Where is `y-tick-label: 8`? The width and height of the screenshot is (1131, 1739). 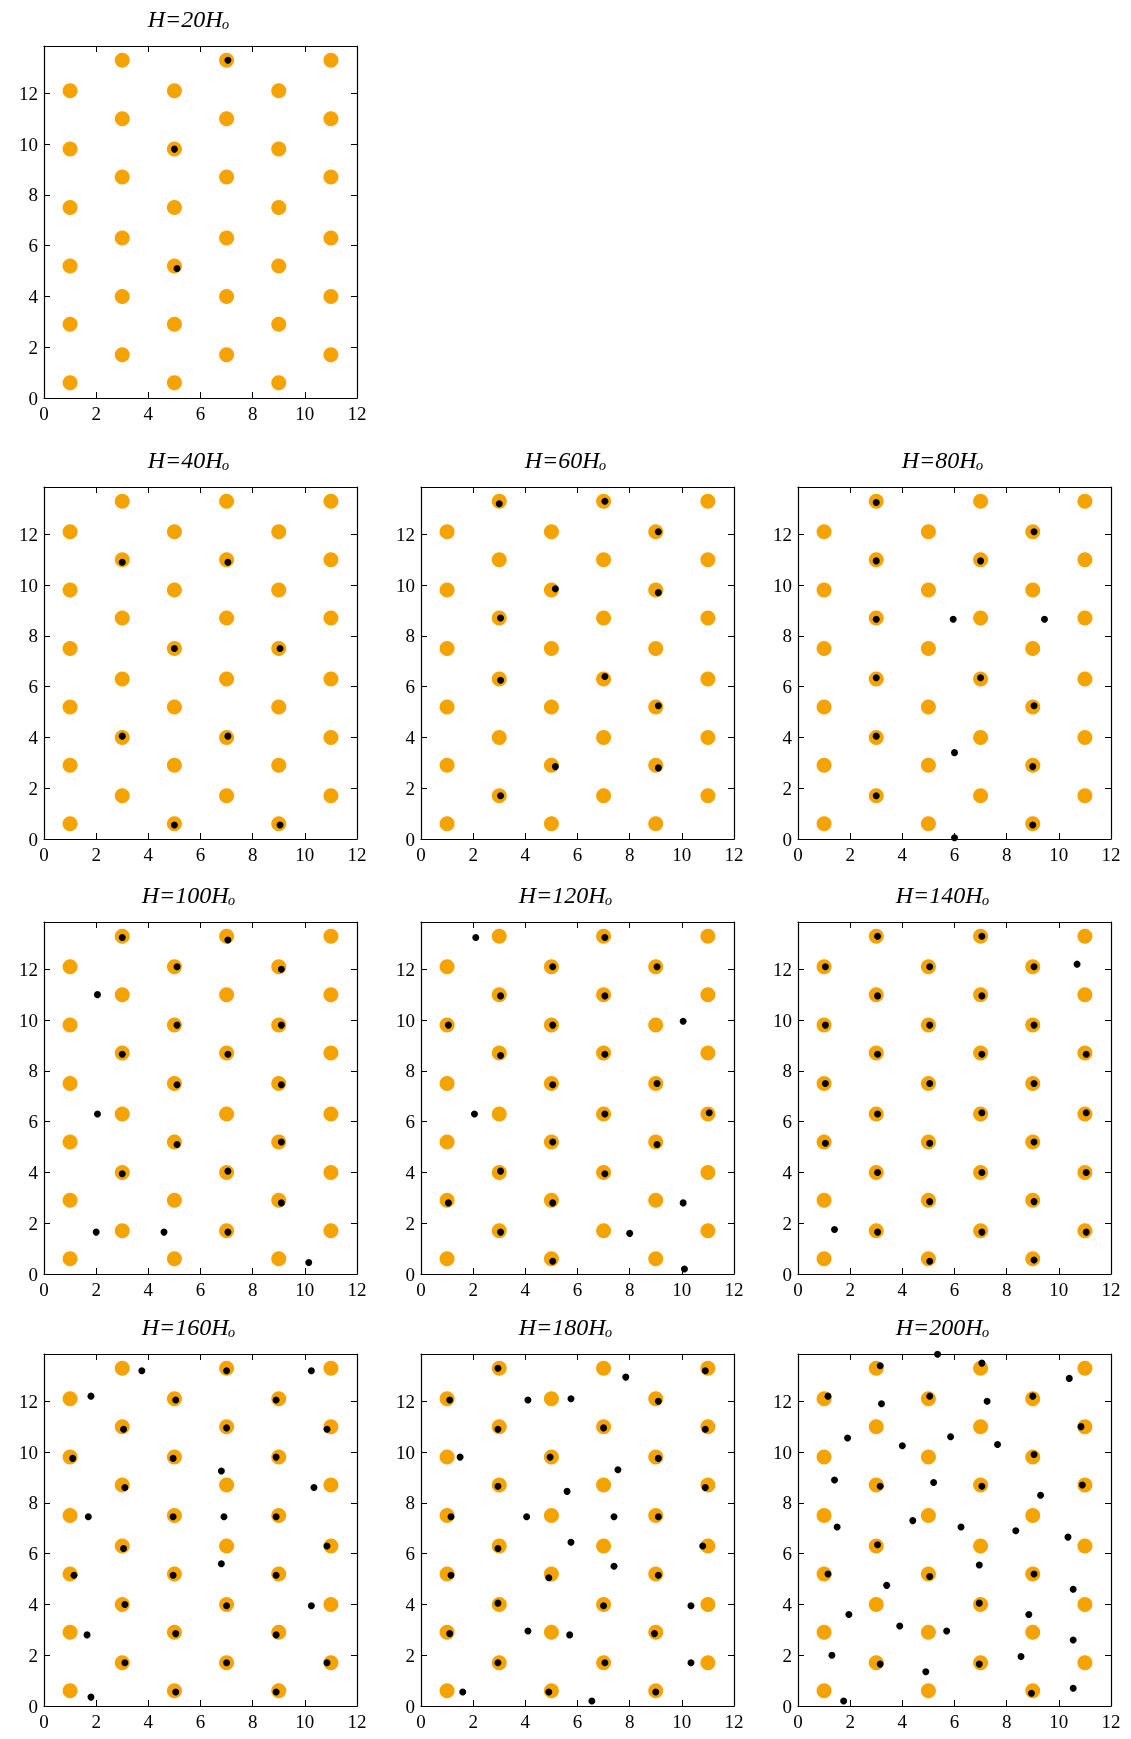 y-tick-label: 8 is located at coordinates (410, 636).